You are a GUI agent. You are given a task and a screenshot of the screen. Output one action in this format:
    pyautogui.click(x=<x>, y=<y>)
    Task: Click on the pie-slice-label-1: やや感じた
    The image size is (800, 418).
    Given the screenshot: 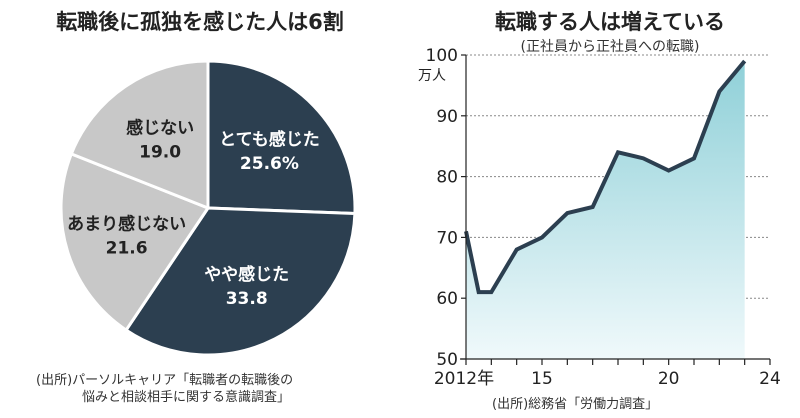 What is the action you would take?
    pyautogui.click(x=246, y=274)
    